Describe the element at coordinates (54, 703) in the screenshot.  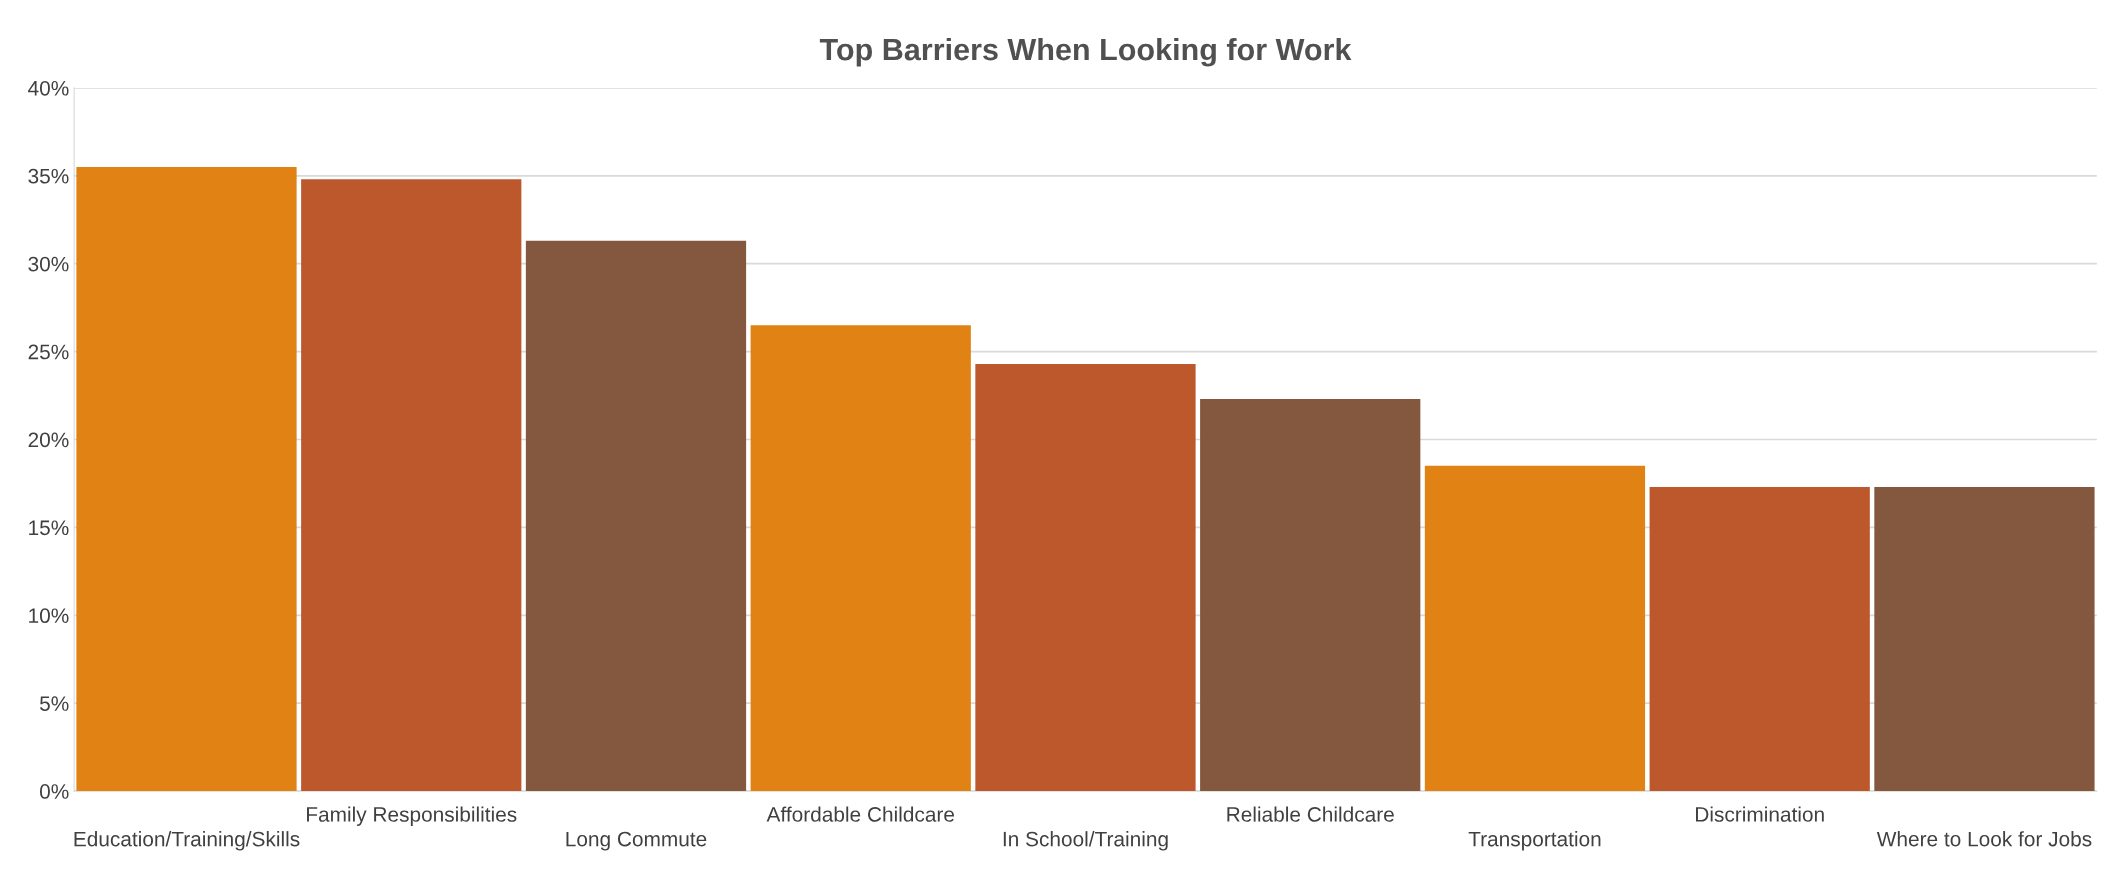
I see `y-tick-label: 5%` at that location.